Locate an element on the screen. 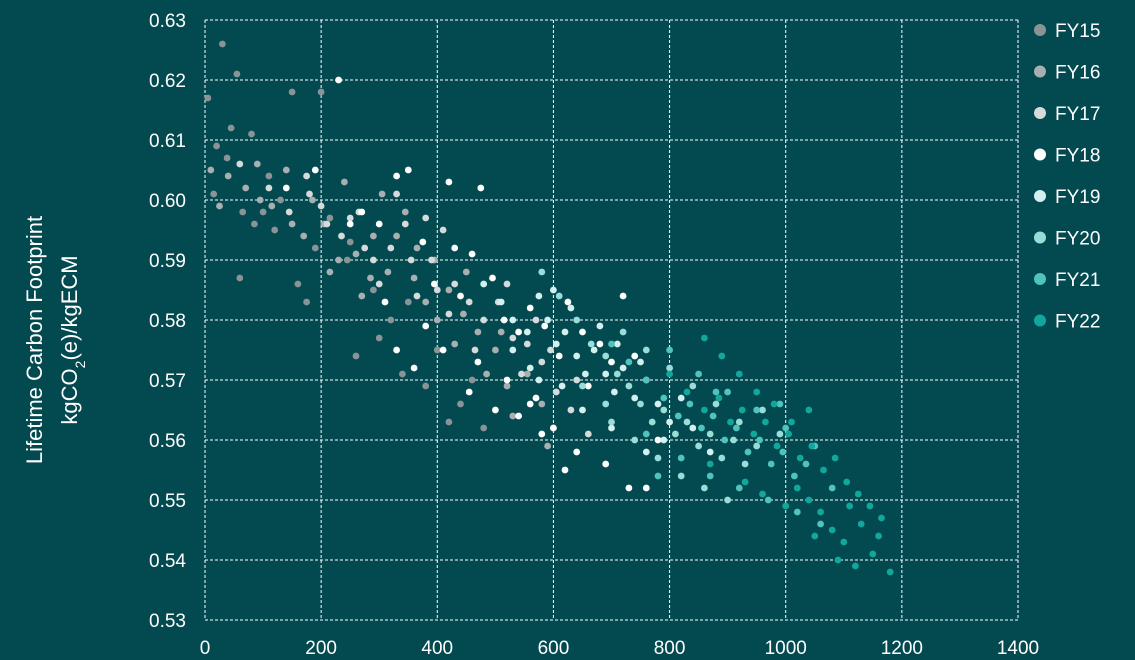 The width and height of the screenshot is (1135, 660). legend-label-fy21: FY21 is located at coordinates (1077, 280).